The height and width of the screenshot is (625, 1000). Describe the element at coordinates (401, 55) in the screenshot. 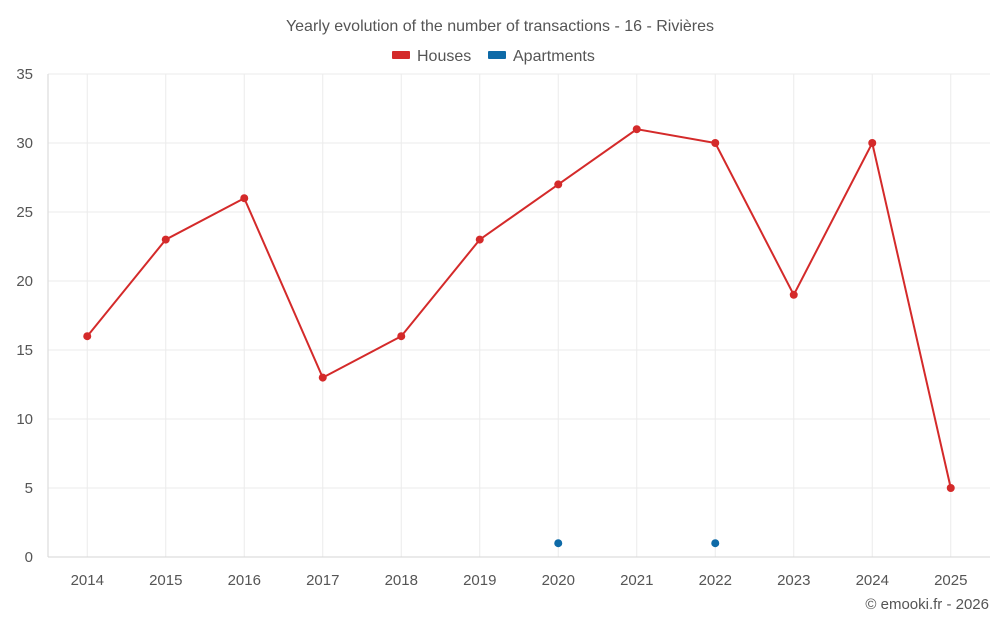

I see `legend-swatch-houses` at that location.